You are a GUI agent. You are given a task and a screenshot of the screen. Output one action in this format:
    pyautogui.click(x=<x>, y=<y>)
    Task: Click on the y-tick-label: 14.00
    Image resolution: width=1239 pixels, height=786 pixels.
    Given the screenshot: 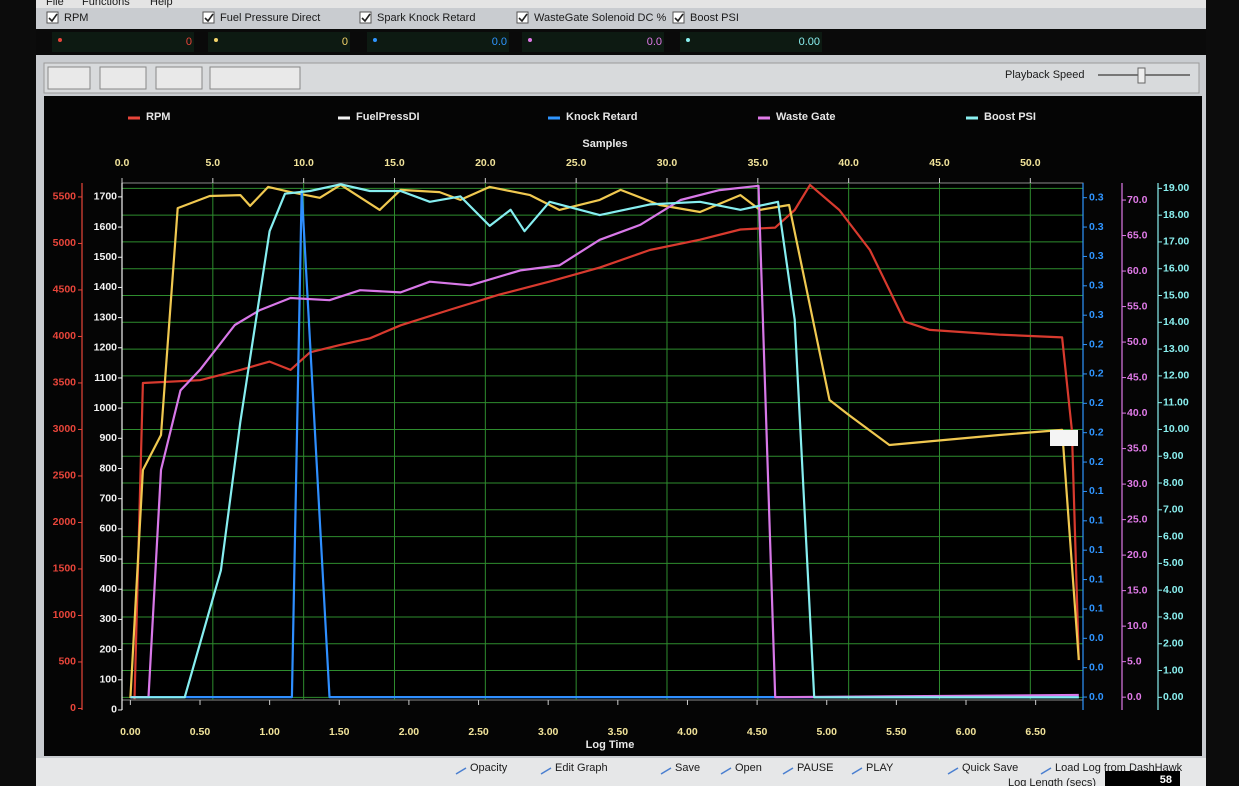 What is the action you would take?
    pyautogui.click(x=1176, y=322)
    